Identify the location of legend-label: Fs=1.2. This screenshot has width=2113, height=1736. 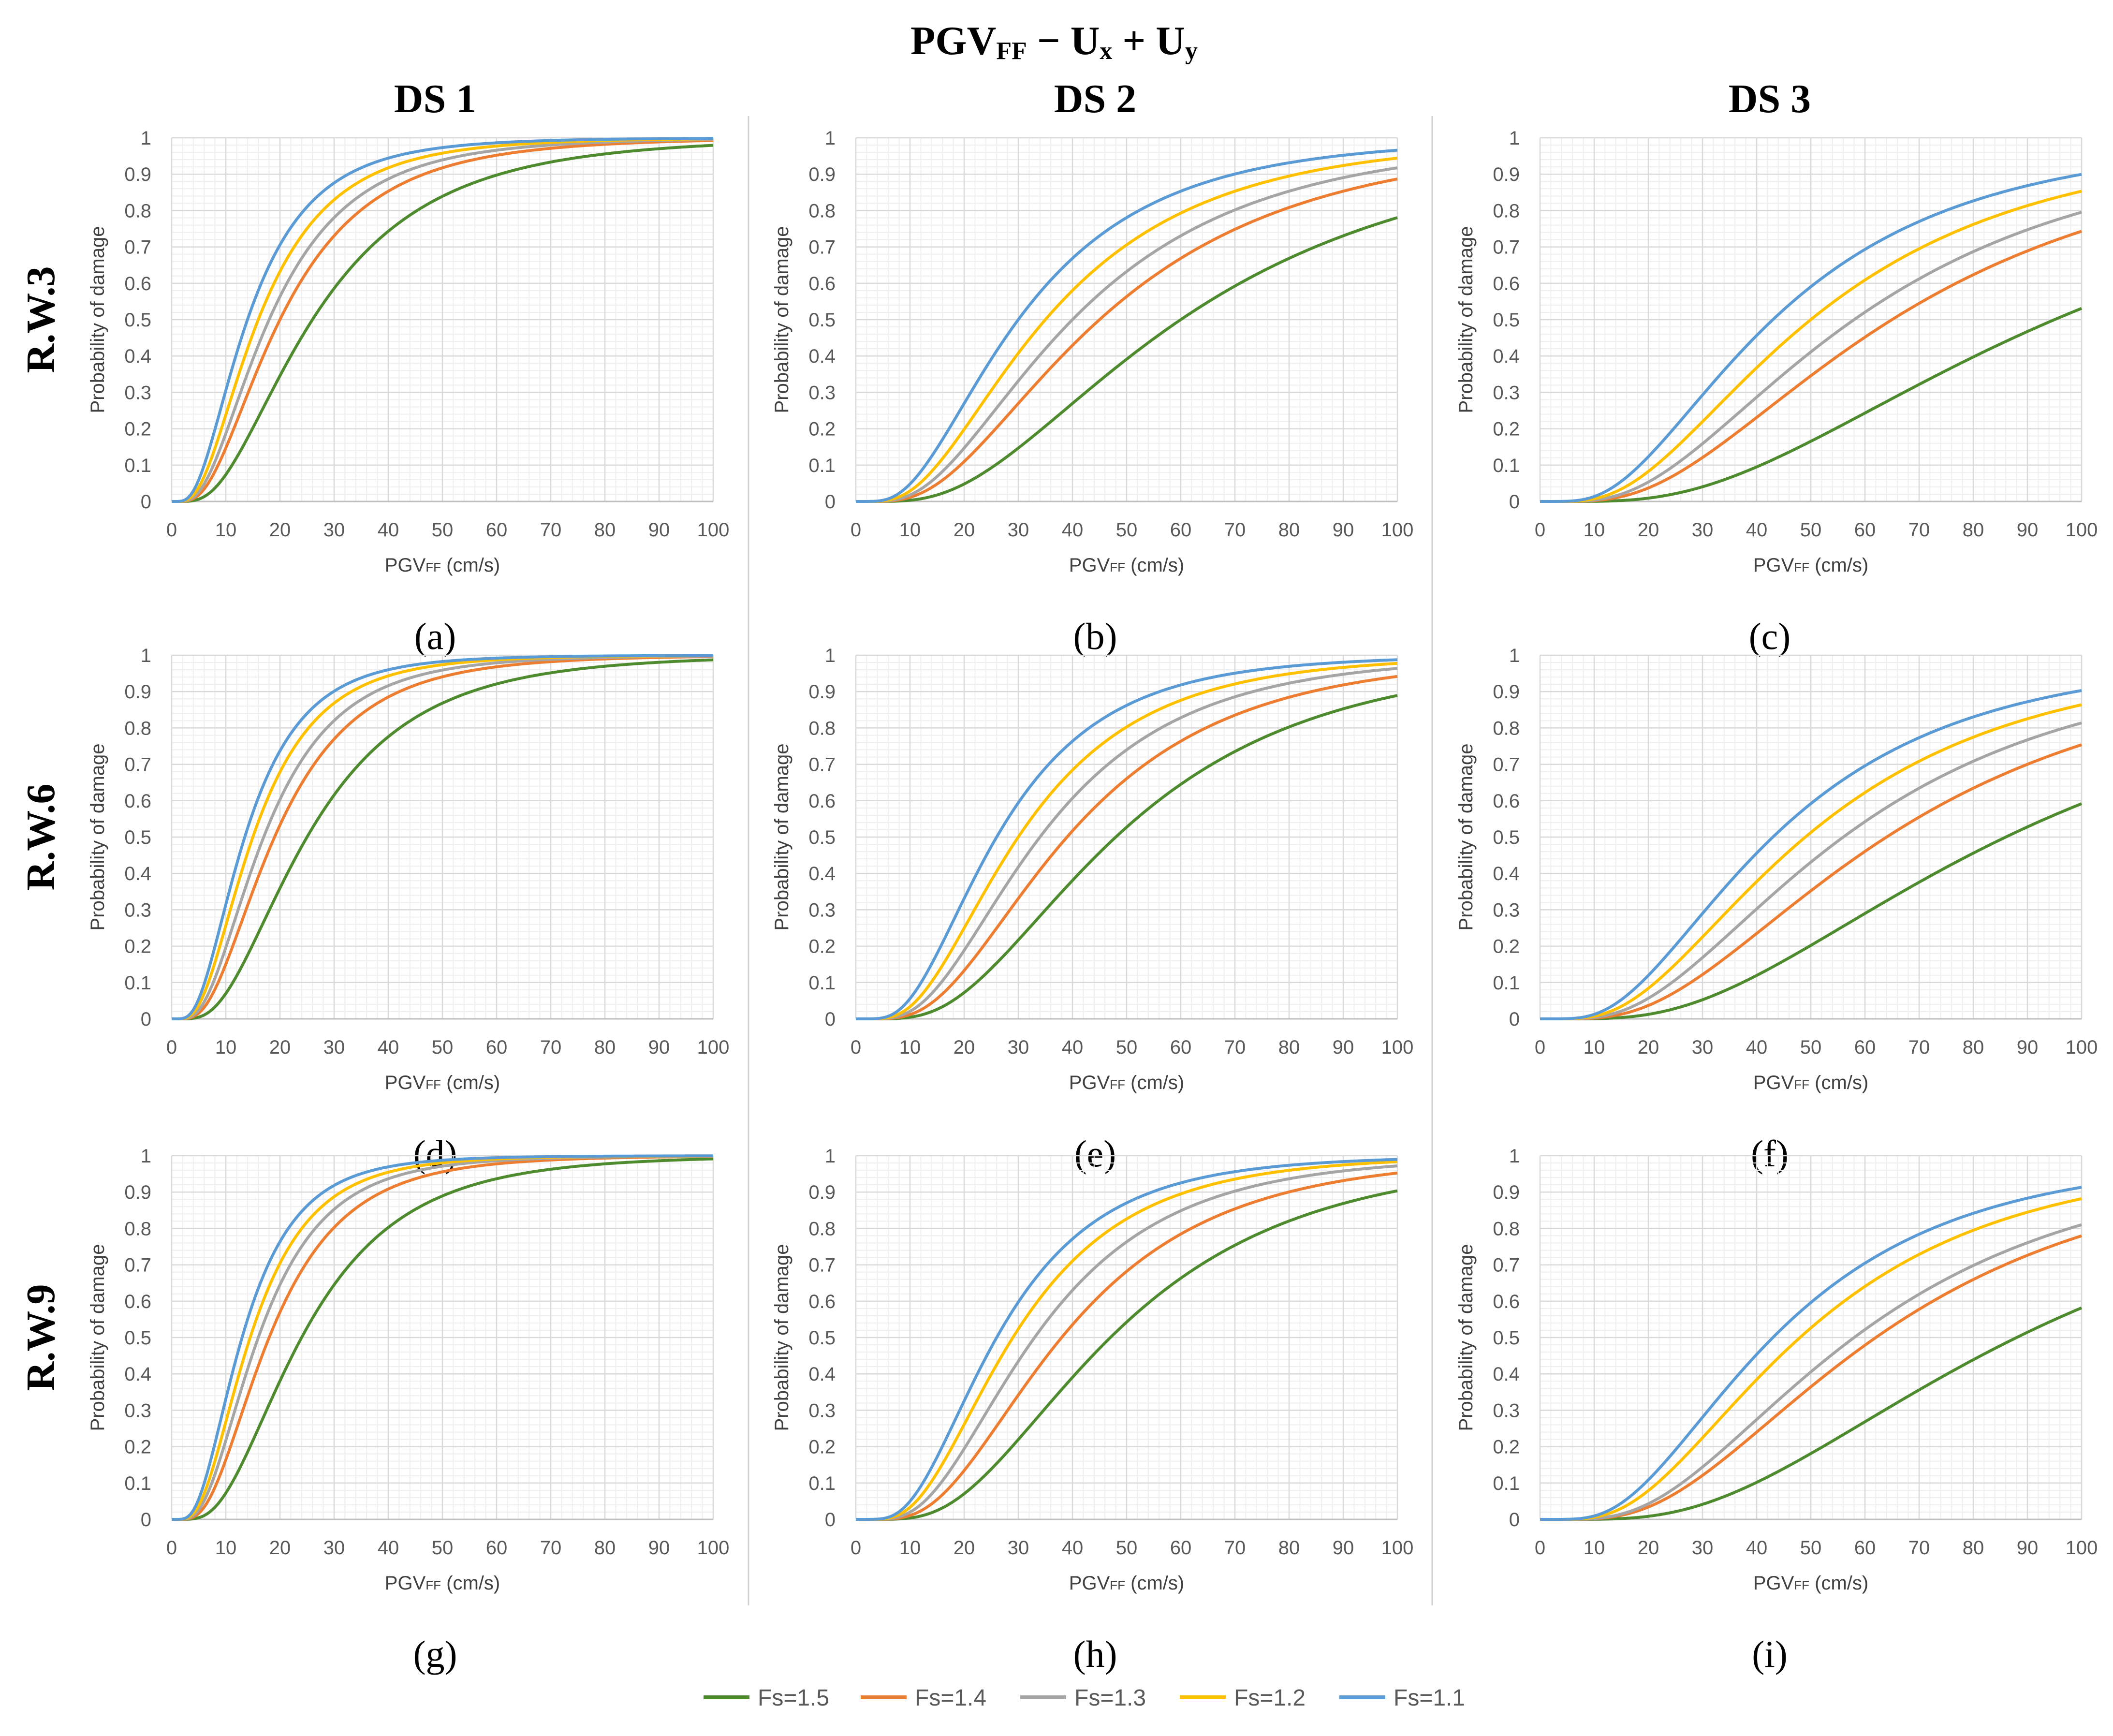
(1270, 1698).